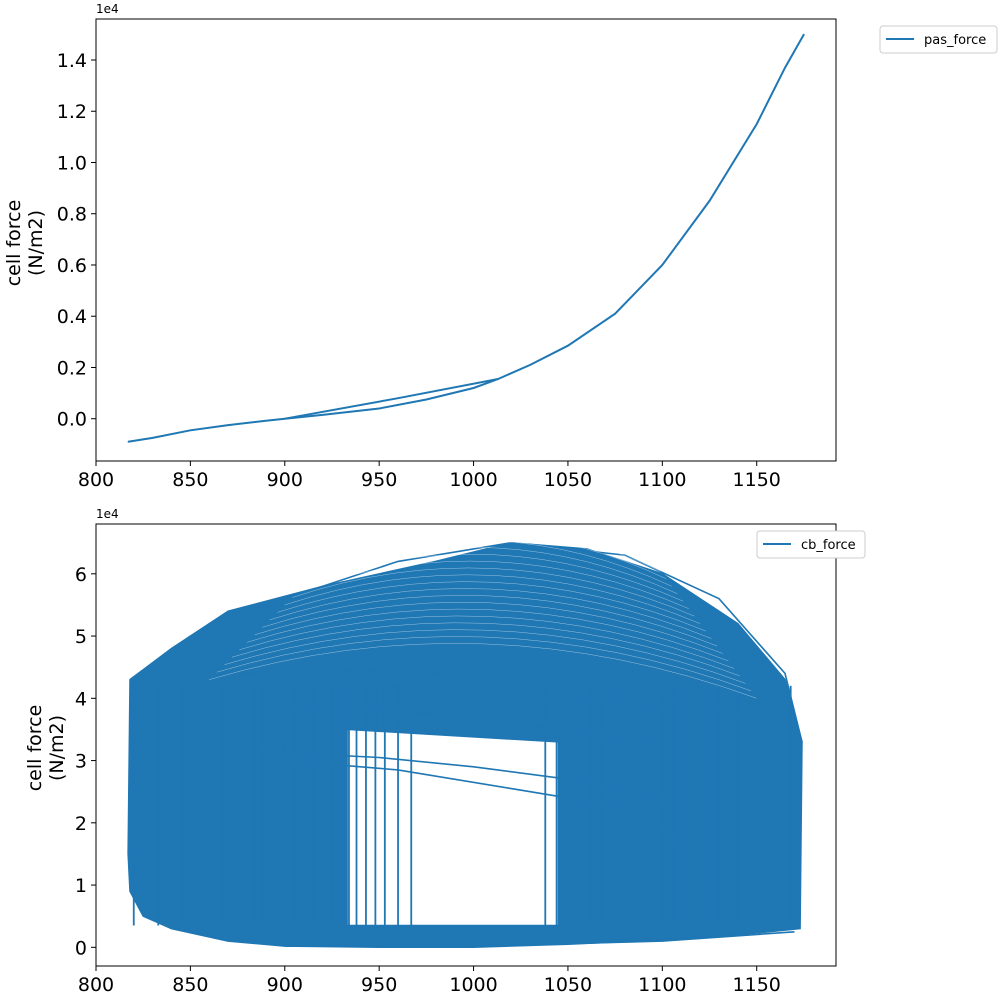 Image resolution: width=1000 pixels, height=1000 pixels. I want to click on y-tick-label: 0, so click(81, 948).